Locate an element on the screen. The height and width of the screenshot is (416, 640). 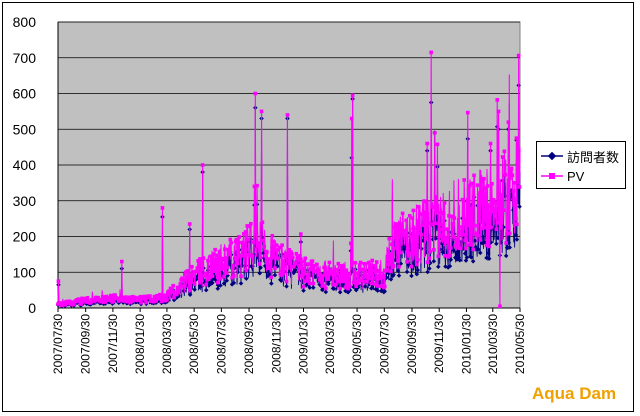
y-tick-label: 800 is located at coordinates (25, 22).